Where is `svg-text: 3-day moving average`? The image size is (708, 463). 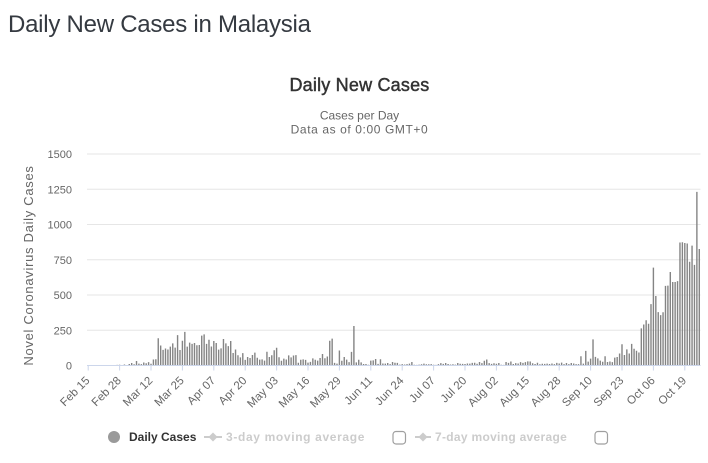
svg-text: 3-day moving average is located at coordinates (295, 437).